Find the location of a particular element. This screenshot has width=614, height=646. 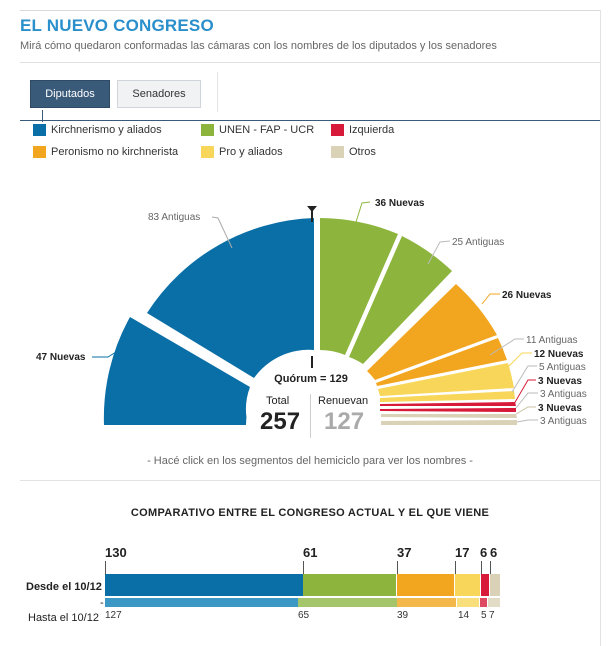

bottom-number-kirchnerismo: 127 is located at coordinates (113, 615).